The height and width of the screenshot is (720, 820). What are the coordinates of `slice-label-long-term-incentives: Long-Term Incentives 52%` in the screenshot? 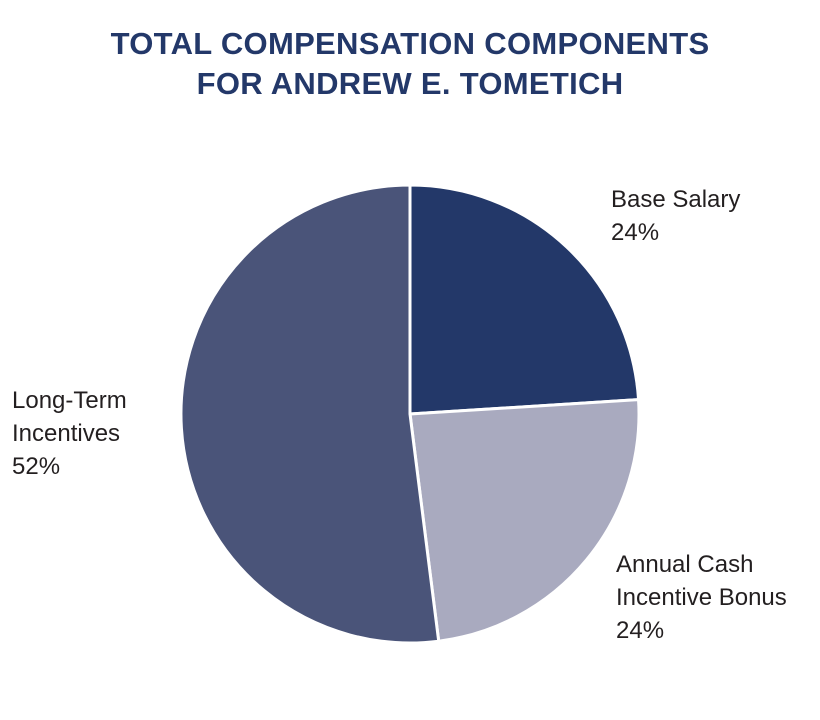 It's located at (69, 433).